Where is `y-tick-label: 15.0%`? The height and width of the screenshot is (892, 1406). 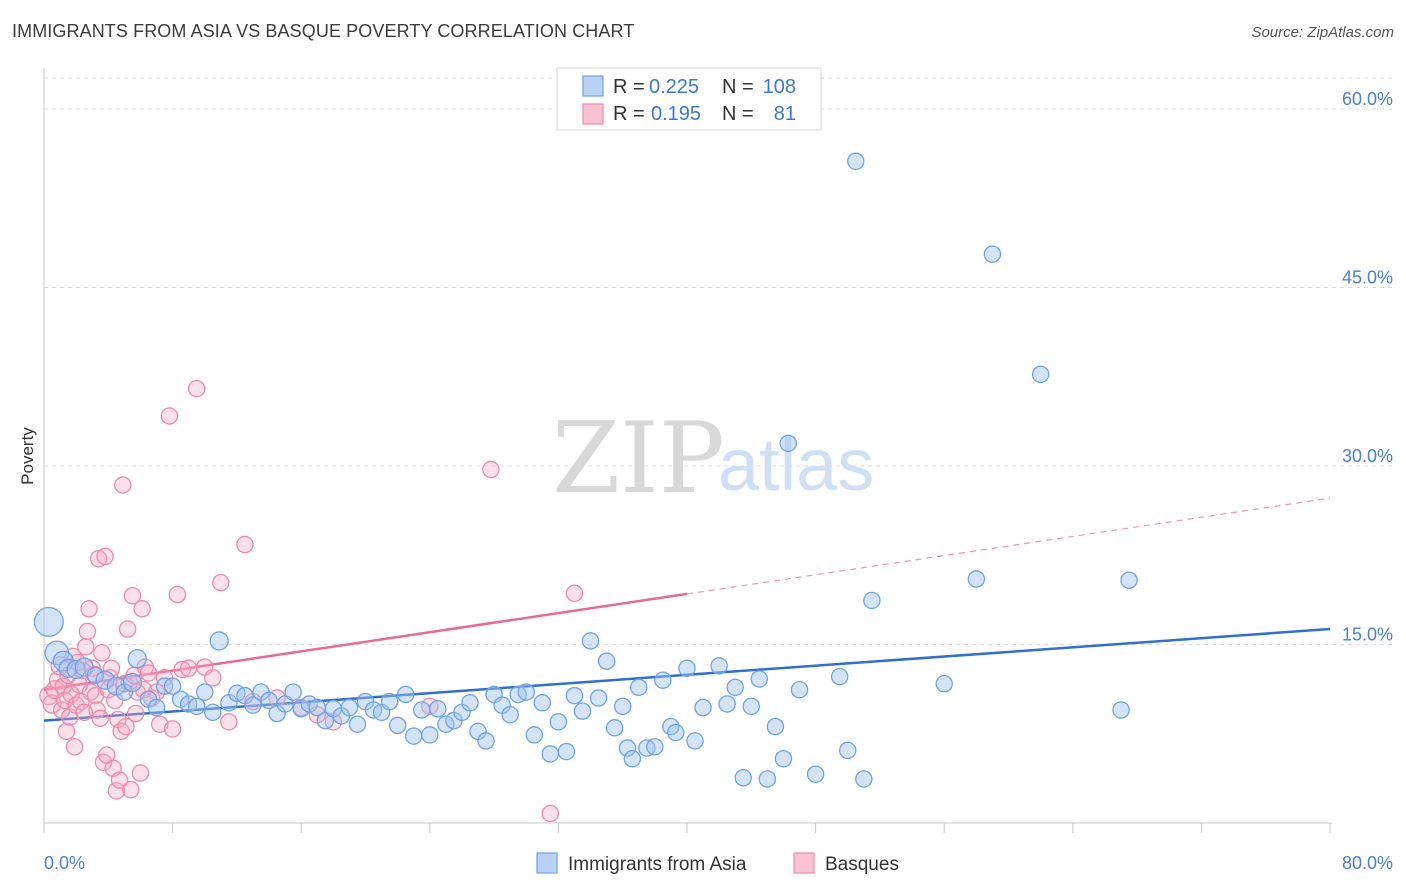 y-tick-label: 15.0% is located at coordinates (1367, 634).